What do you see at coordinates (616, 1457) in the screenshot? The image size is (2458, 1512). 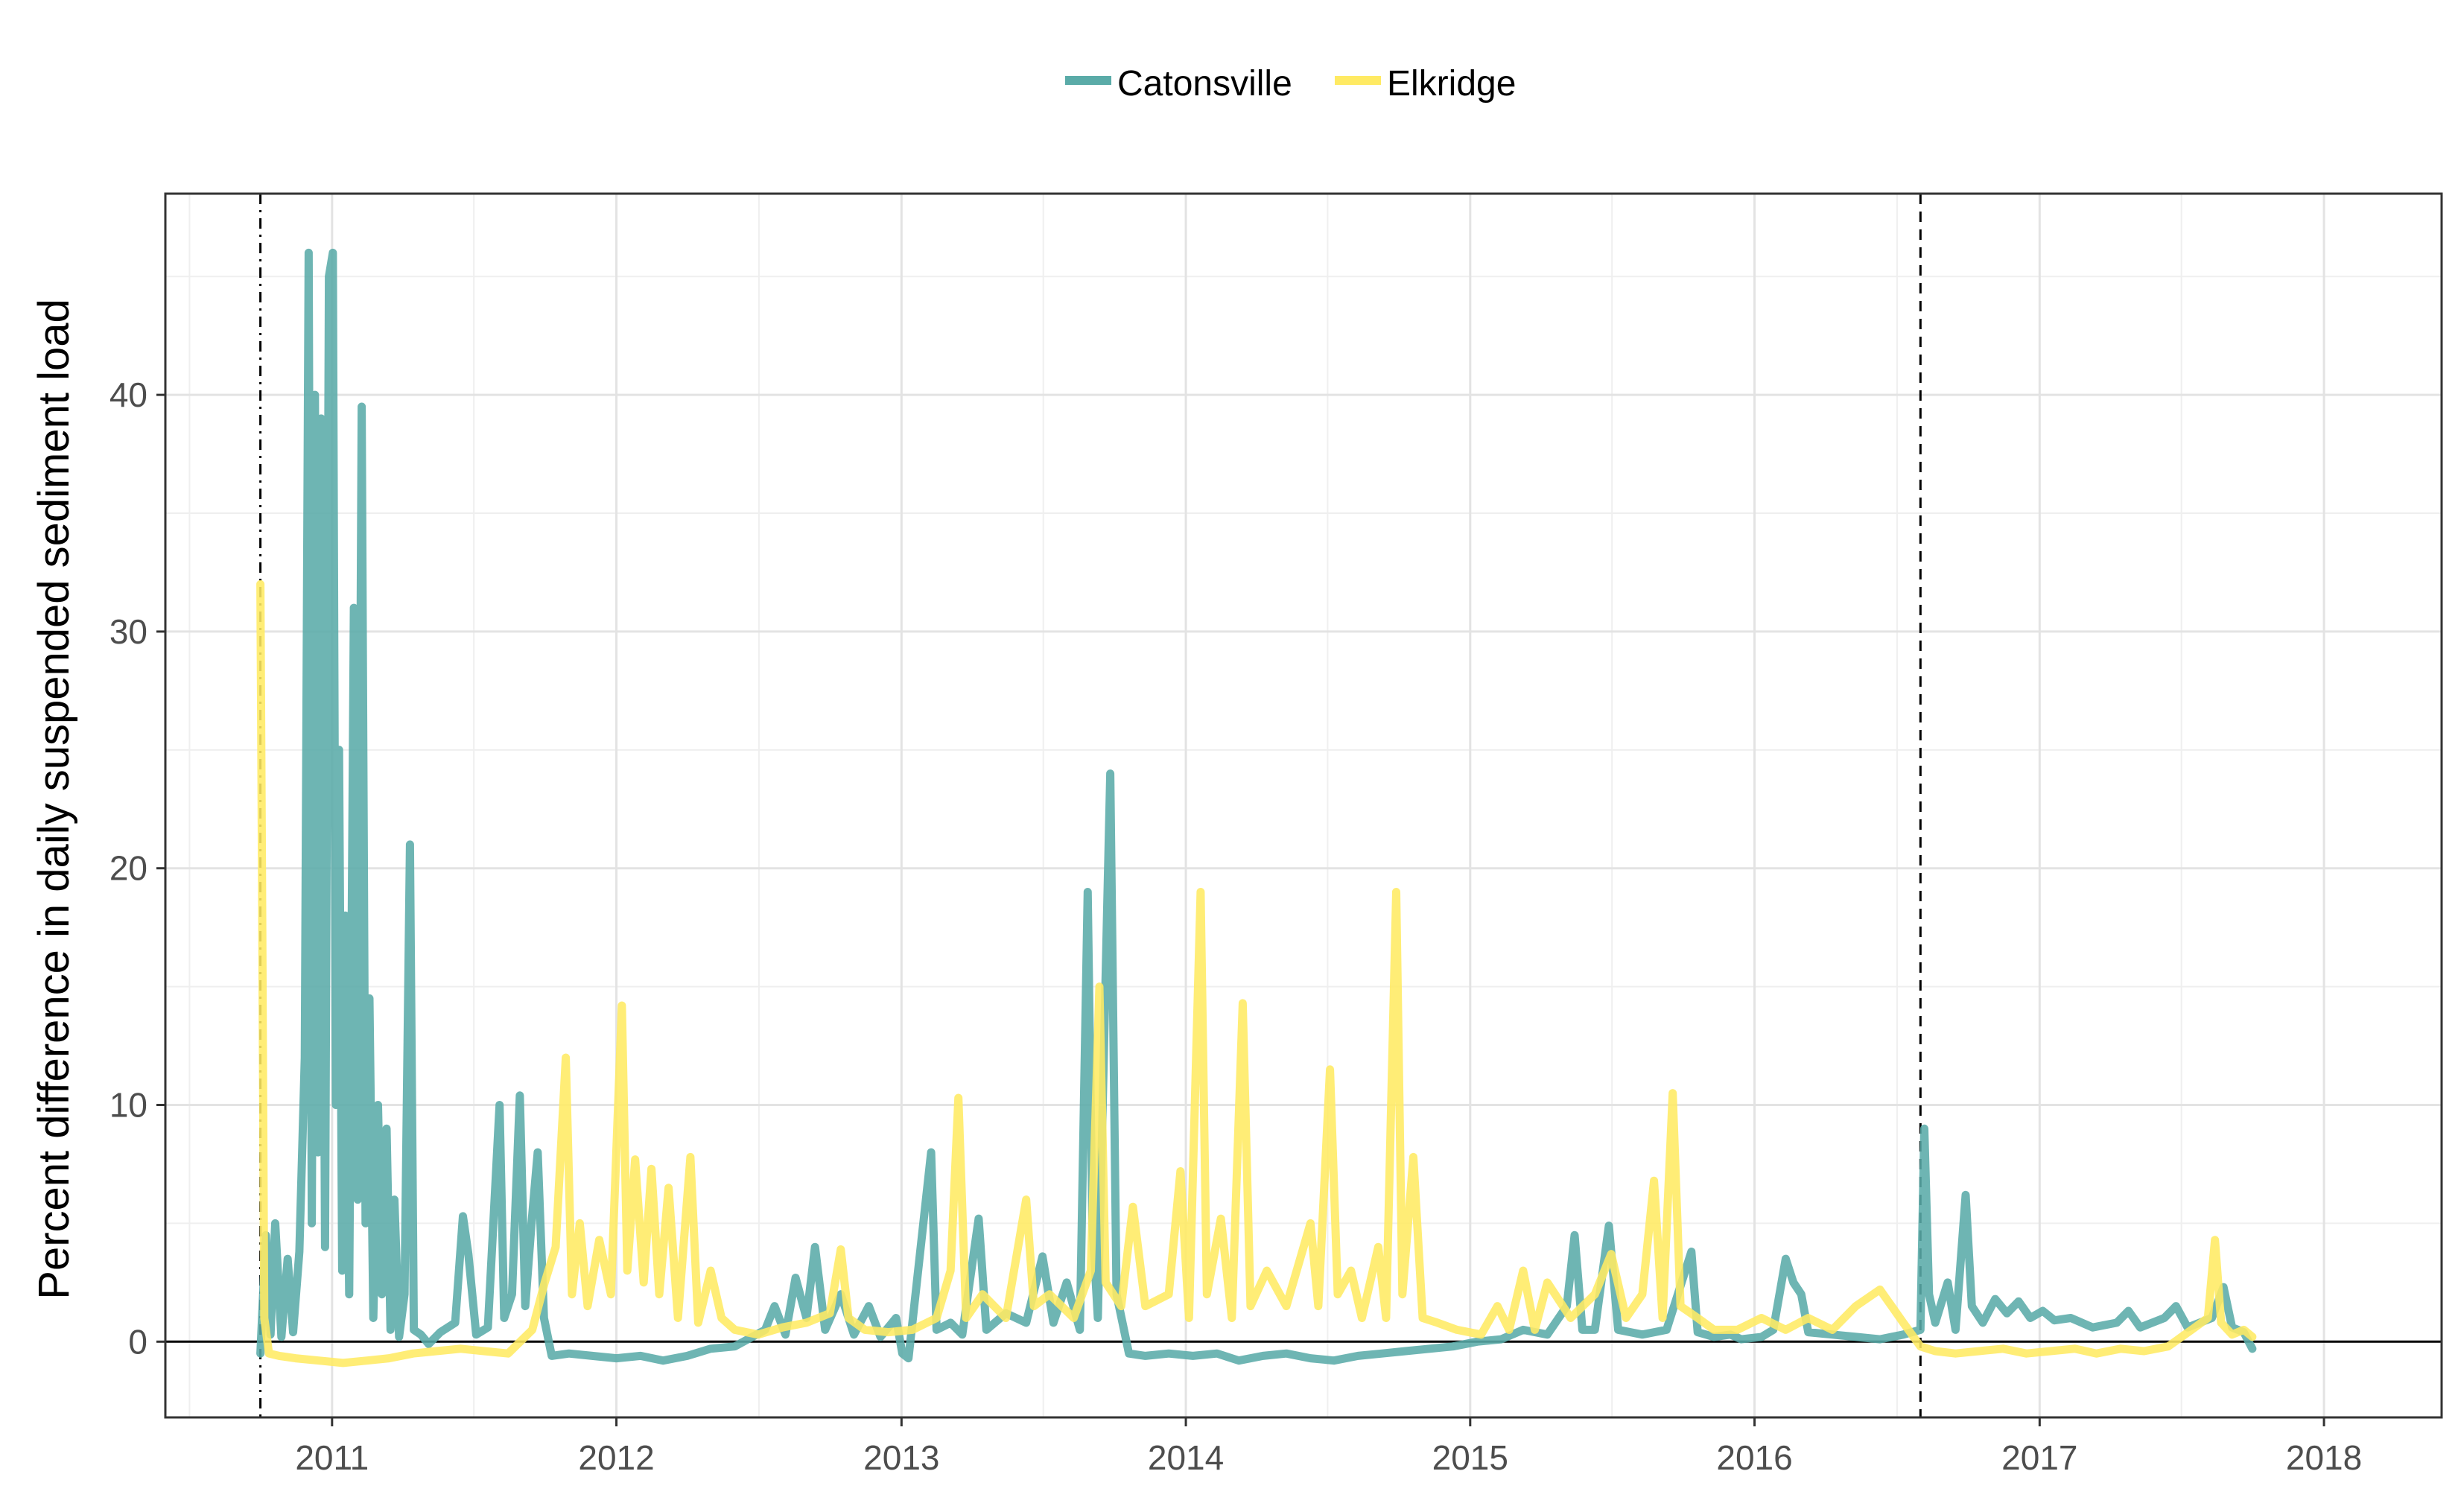 I see `x-tick-label: 2012` at bounding box center [616, 1457].